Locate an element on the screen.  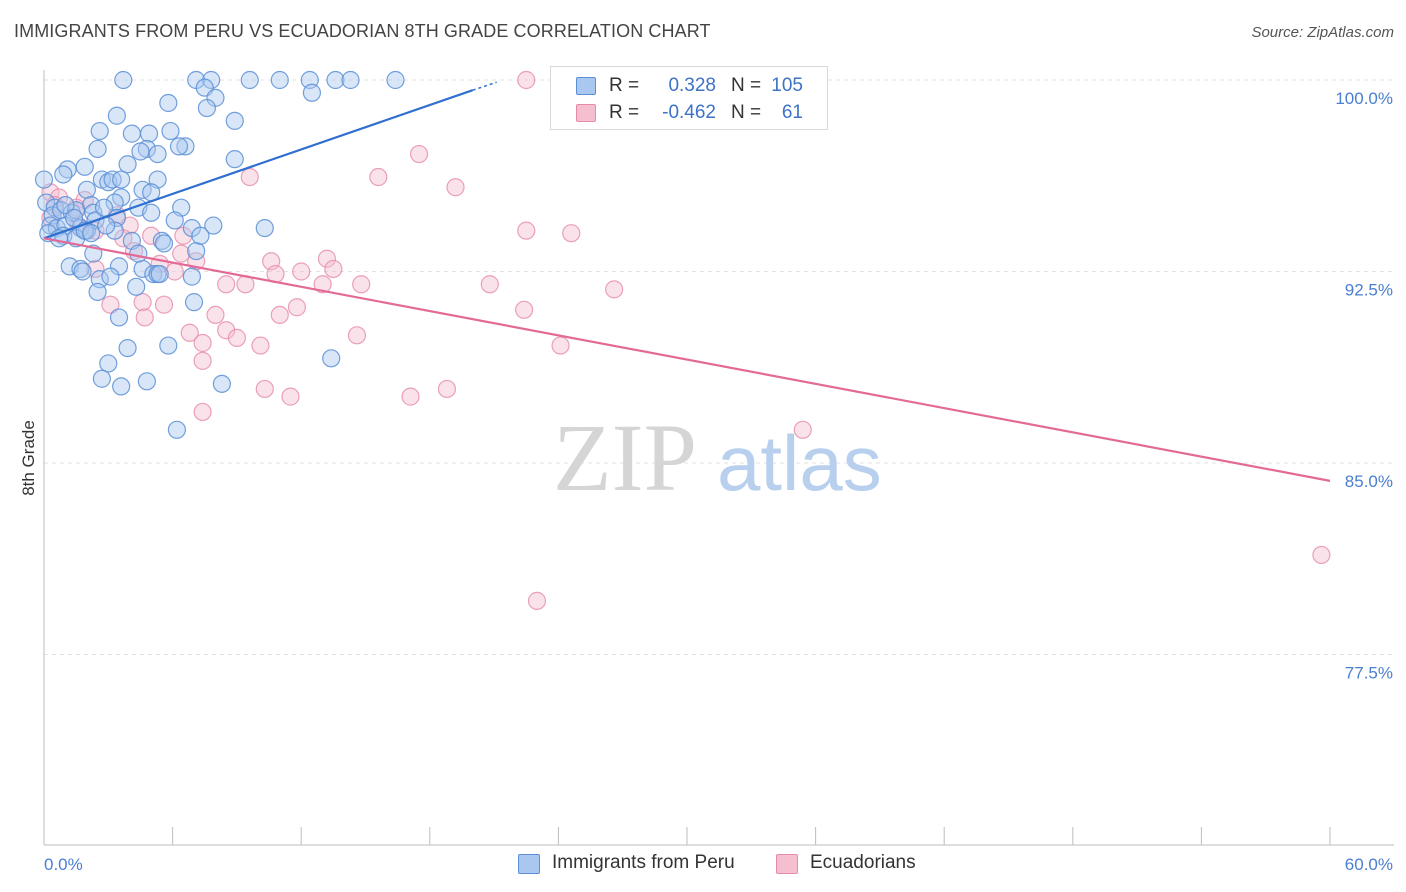
watermark-zip: ZIP is located at coordinates (625, 457).